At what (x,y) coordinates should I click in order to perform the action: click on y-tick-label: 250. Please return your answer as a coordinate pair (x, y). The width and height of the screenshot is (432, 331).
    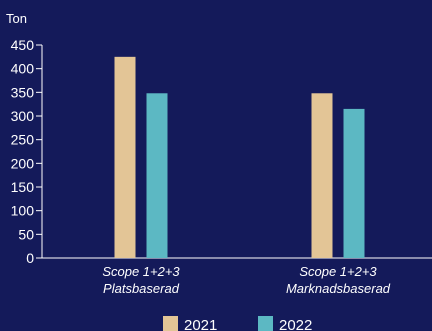
    Looking at the image, I should click on (23, 140).